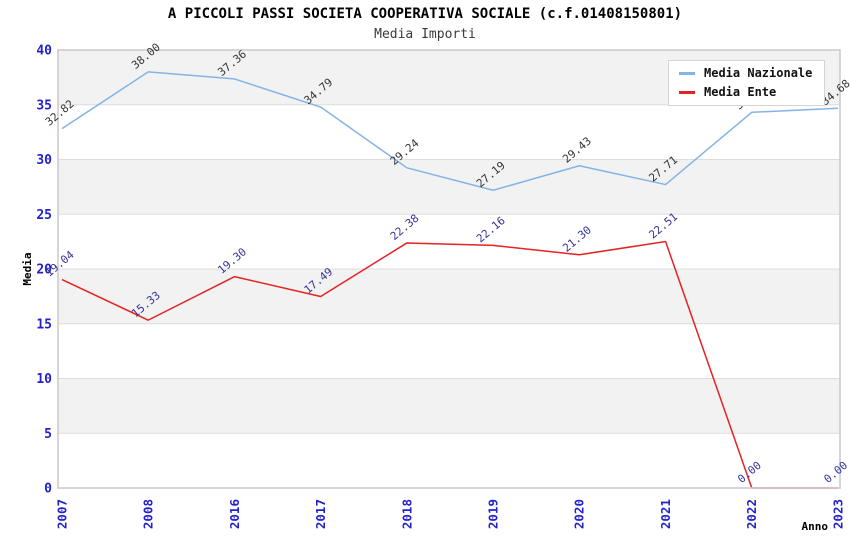 The image size is (850, 550). Describe the element at coordinates (44, 324) in the screenshot. I see `y-tick-label: 15` at that location.